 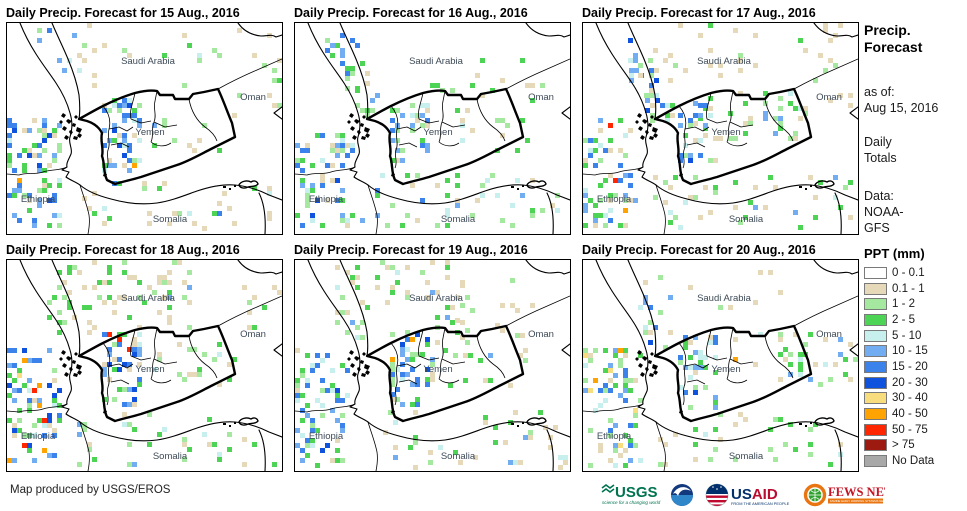 I want to click on map-credit: Map produced by USGS/EROS, so click(x=90, y=490).